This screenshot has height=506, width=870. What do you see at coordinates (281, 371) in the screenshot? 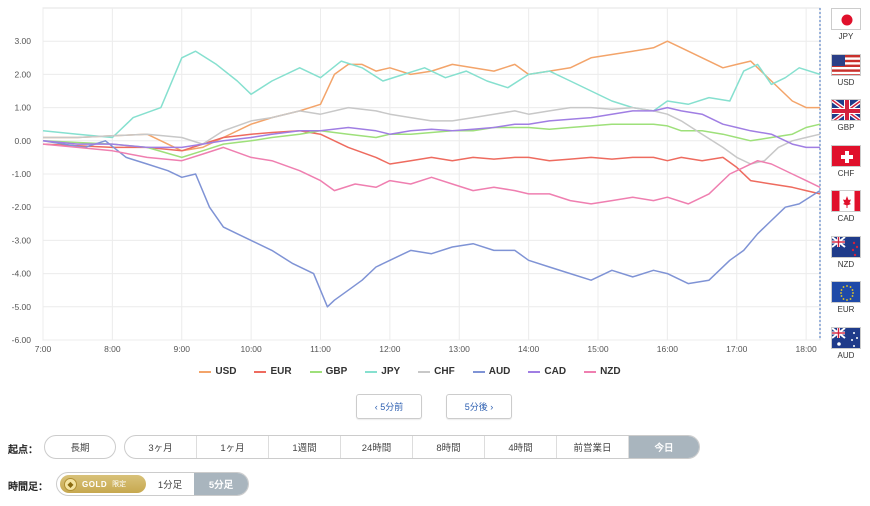
I see `legend-label: EUR` at bounding box center [281, 371].